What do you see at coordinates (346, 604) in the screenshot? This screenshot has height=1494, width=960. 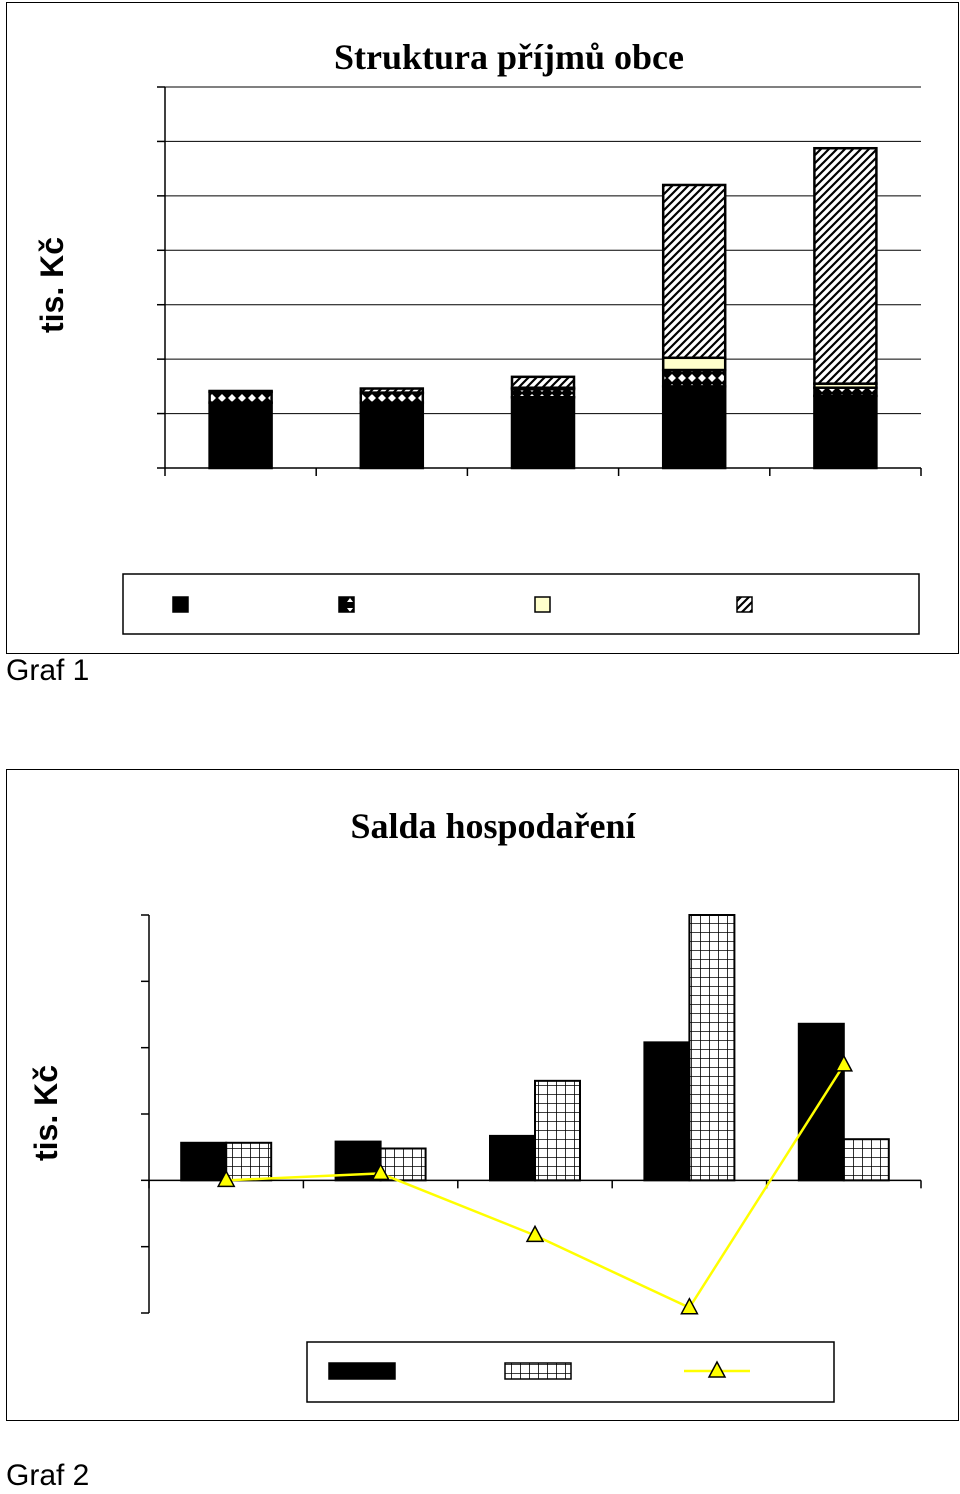 I see `chart1-legend-swatch-nedaňové` at bounding box center [346, 604].